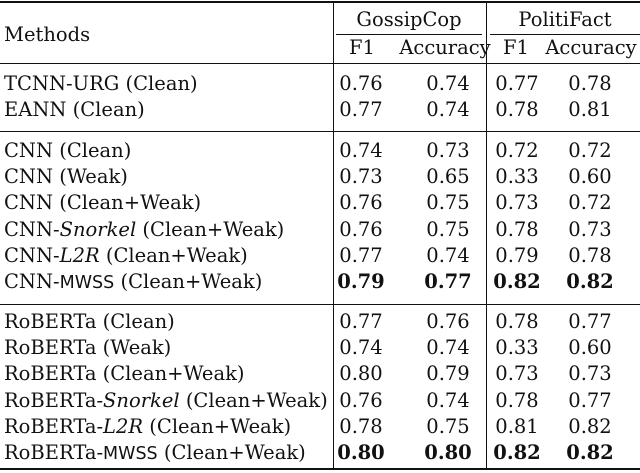 This screenshot has height=473, width=640. I want to click on metric-header-f1-gossipcop: F1, so click(362, 47).